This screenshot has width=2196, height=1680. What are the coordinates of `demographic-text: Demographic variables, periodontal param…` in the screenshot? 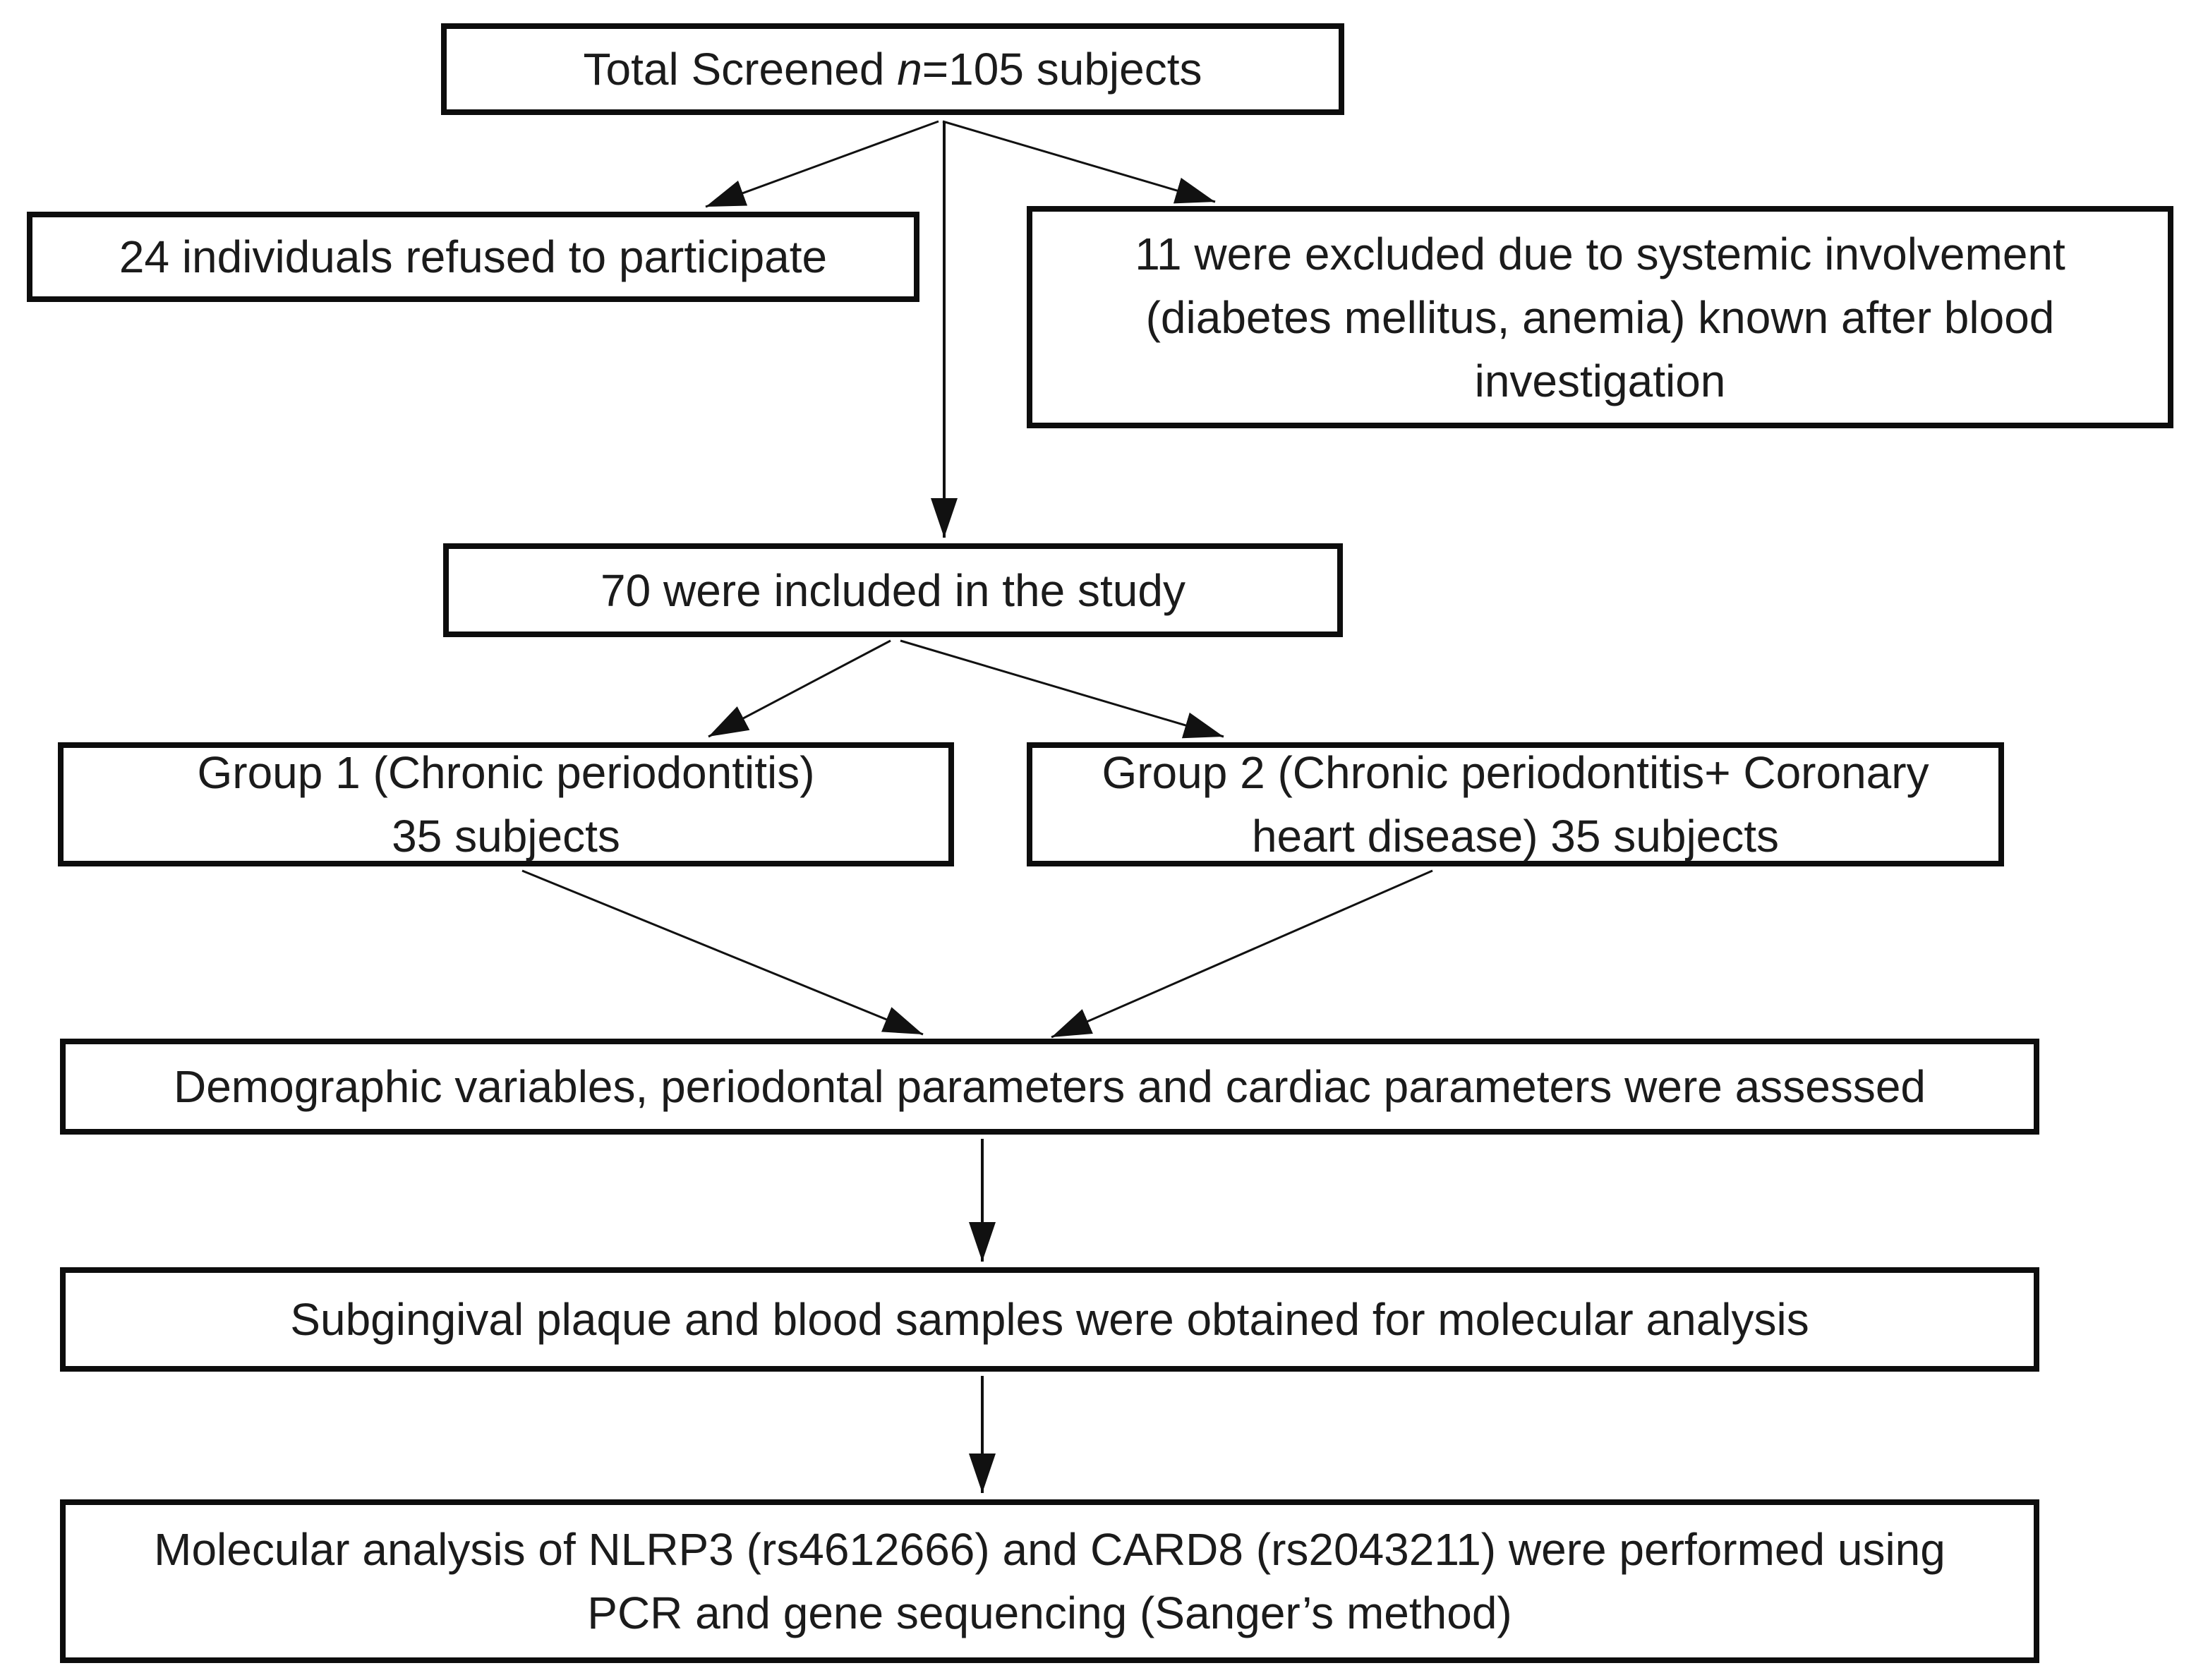 It's located at (1049, 1086).